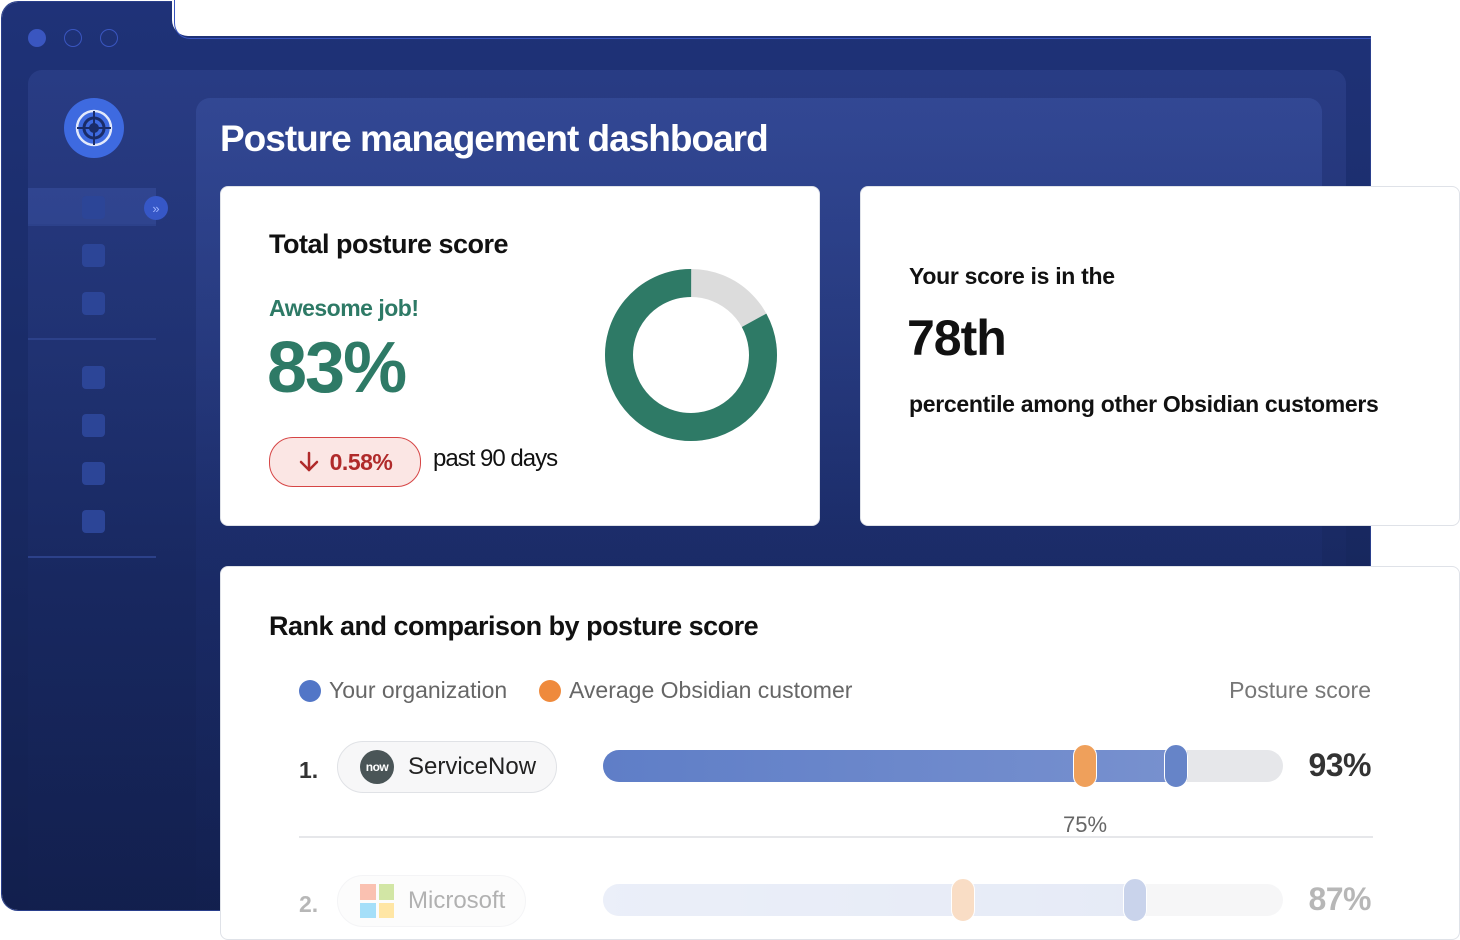 The height and width of the screenshot is (940, 1460). I want to click on obsidian-logo-icon, so click(94, 128).